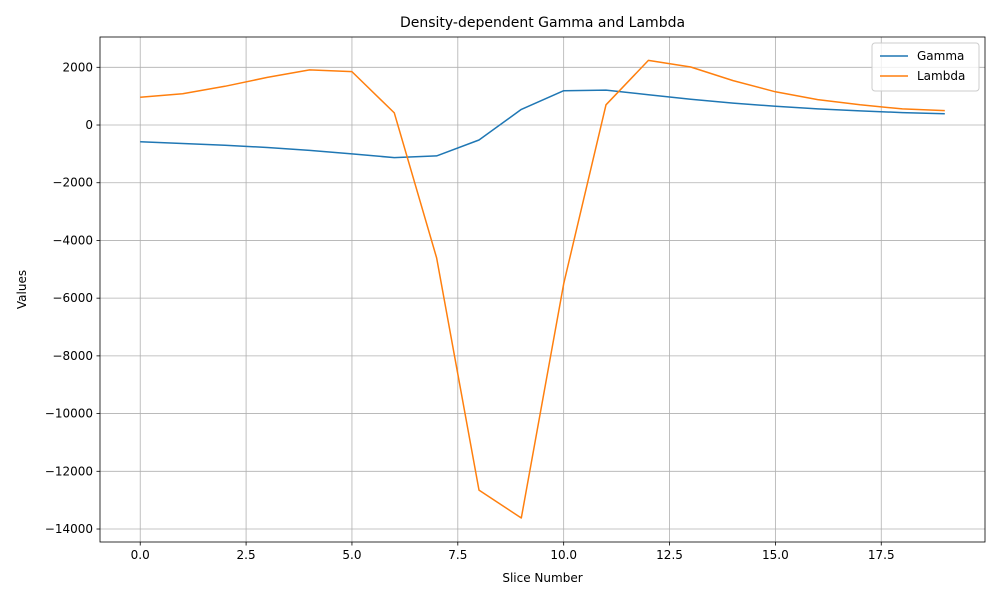  I want to click on series-line-gamma, so click(542, 124).